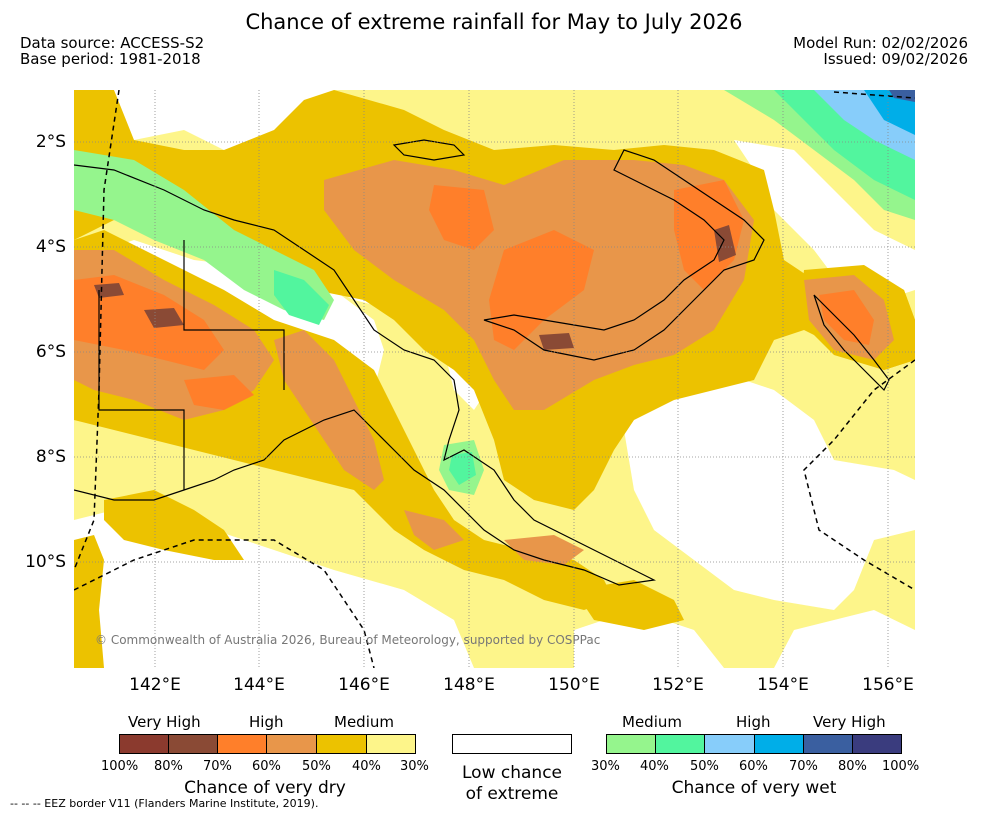  What do you see at coordinates (652, 722) in the screenshot?
I see `wet-legend-medium: Medium` at bounding box center [652, 722].